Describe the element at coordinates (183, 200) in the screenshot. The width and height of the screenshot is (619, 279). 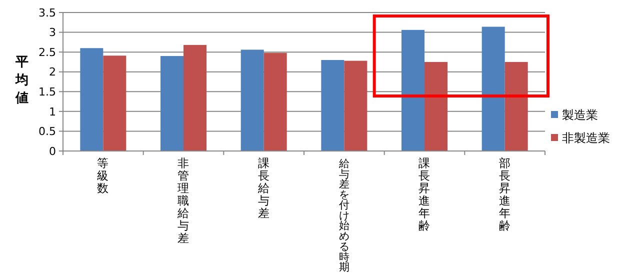
I see `x-tick-label: 非管理職給与差` at that location.